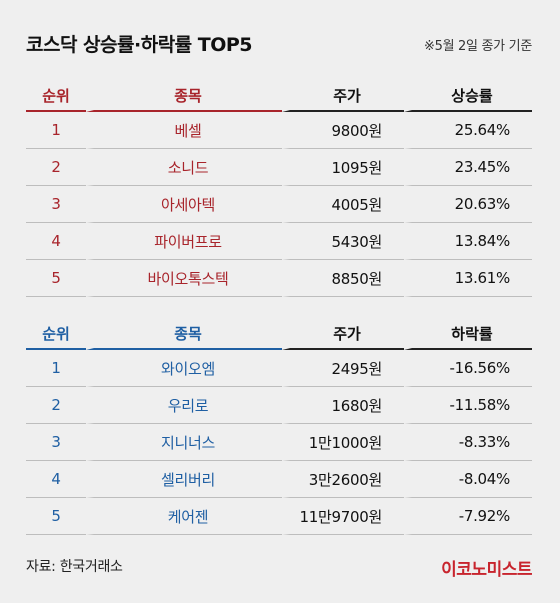  What do you see at coordinates (468, 204) in the screenshot?
I see `rate-cell: 20.63%` at bounding box center [468, 204].